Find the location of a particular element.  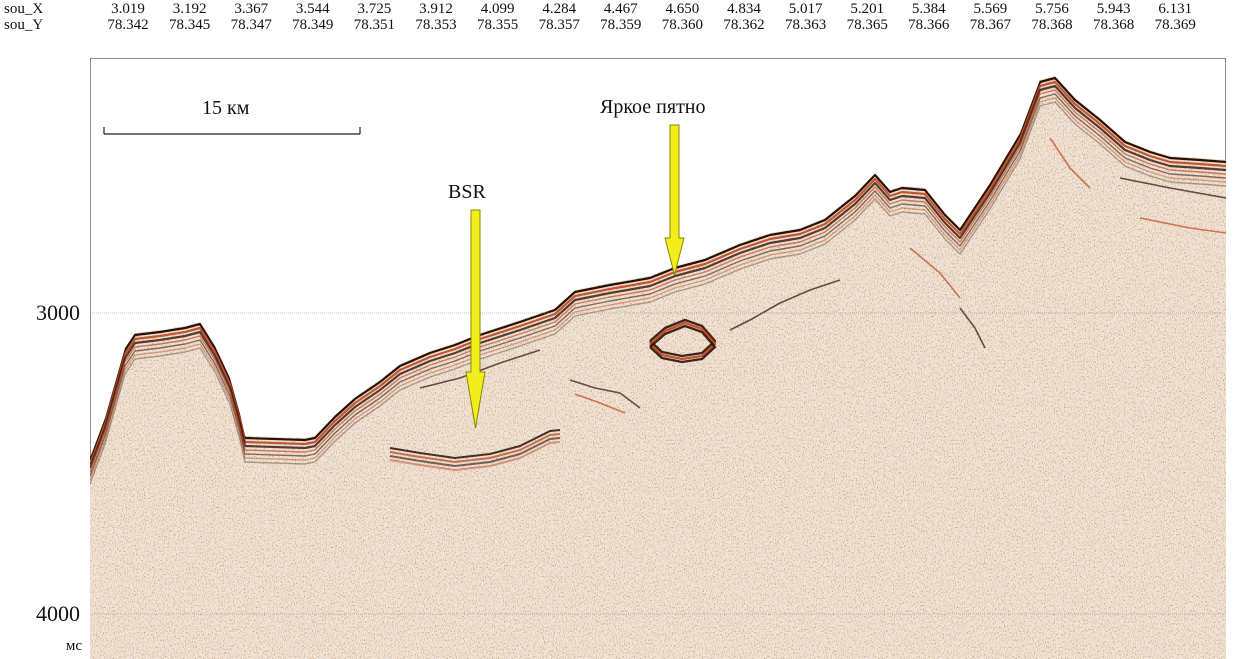

sou-x-value: 5.017 is located at coordinates (805, 9).